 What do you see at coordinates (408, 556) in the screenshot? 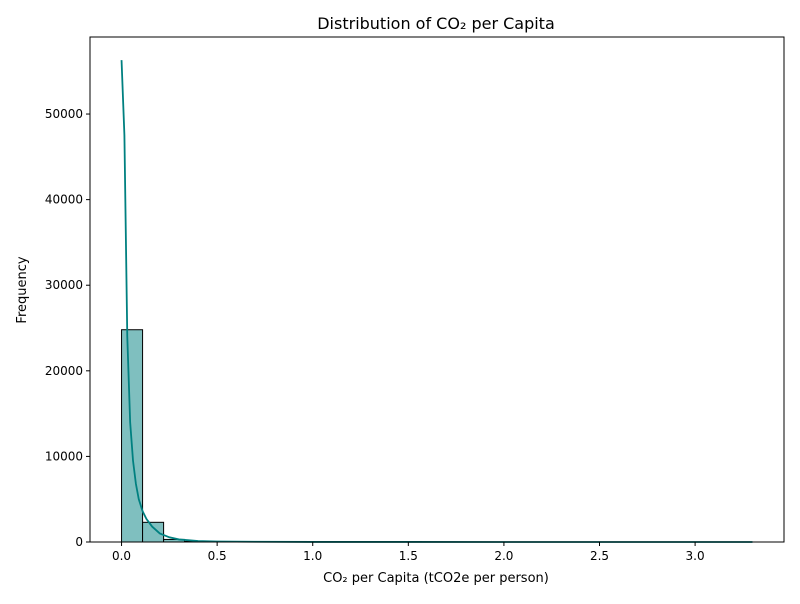
I see `x-tick-label: 1.5` at bounding box center [408, 556].